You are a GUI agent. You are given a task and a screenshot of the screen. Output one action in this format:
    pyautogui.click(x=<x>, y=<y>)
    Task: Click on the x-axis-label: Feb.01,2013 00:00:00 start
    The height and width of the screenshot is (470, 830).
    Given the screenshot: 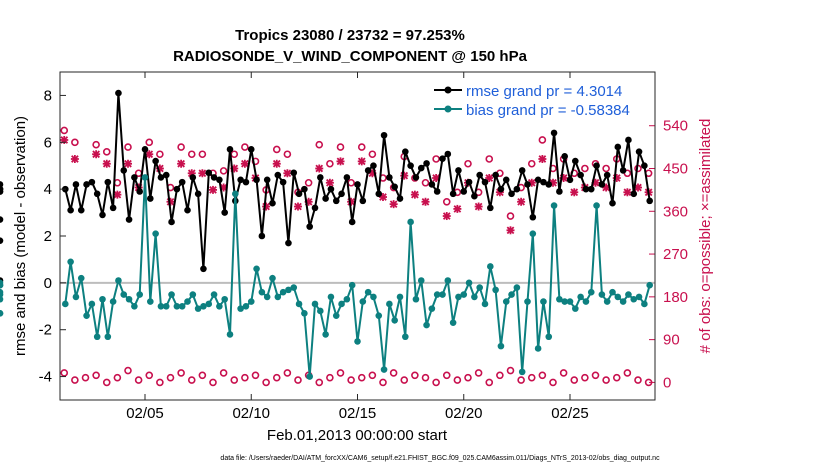 What is the action you would take?
    pyautogui.click(x=357, y=435)
    